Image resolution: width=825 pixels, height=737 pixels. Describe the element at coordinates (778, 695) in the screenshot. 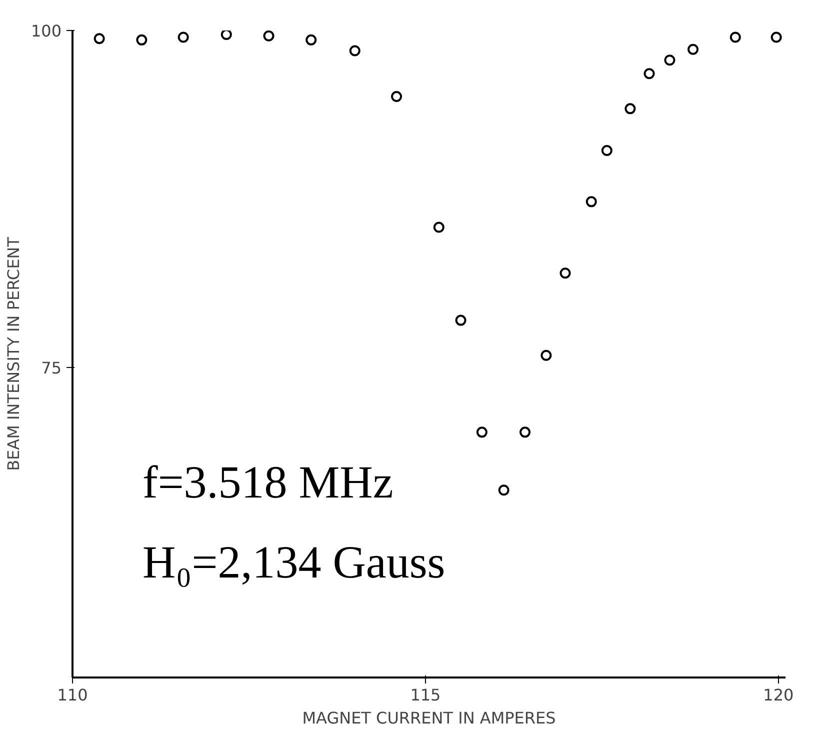

I see `x-tick-label: 120` at that location.